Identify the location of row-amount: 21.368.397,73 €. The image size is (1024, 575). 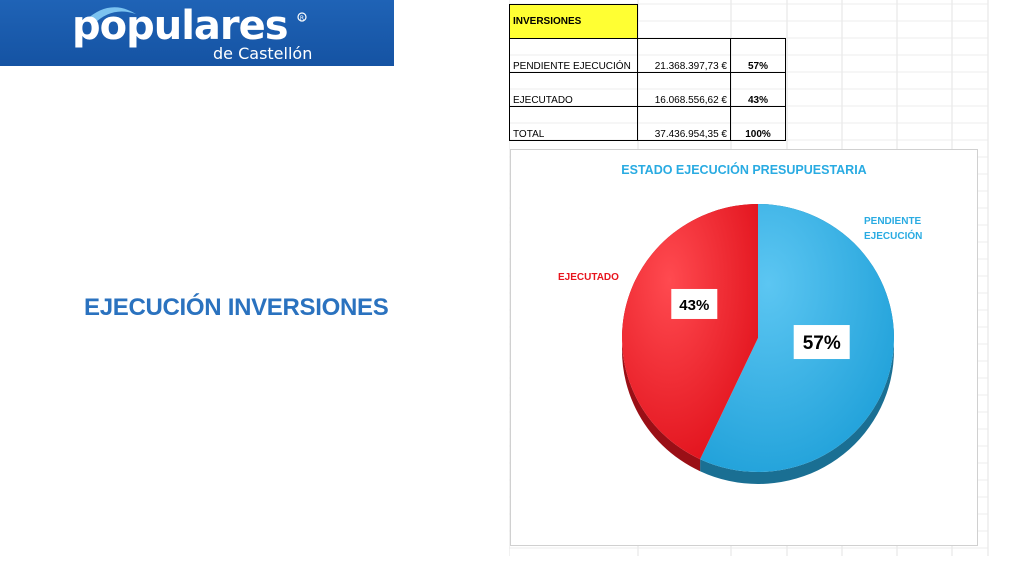
(684, 55).